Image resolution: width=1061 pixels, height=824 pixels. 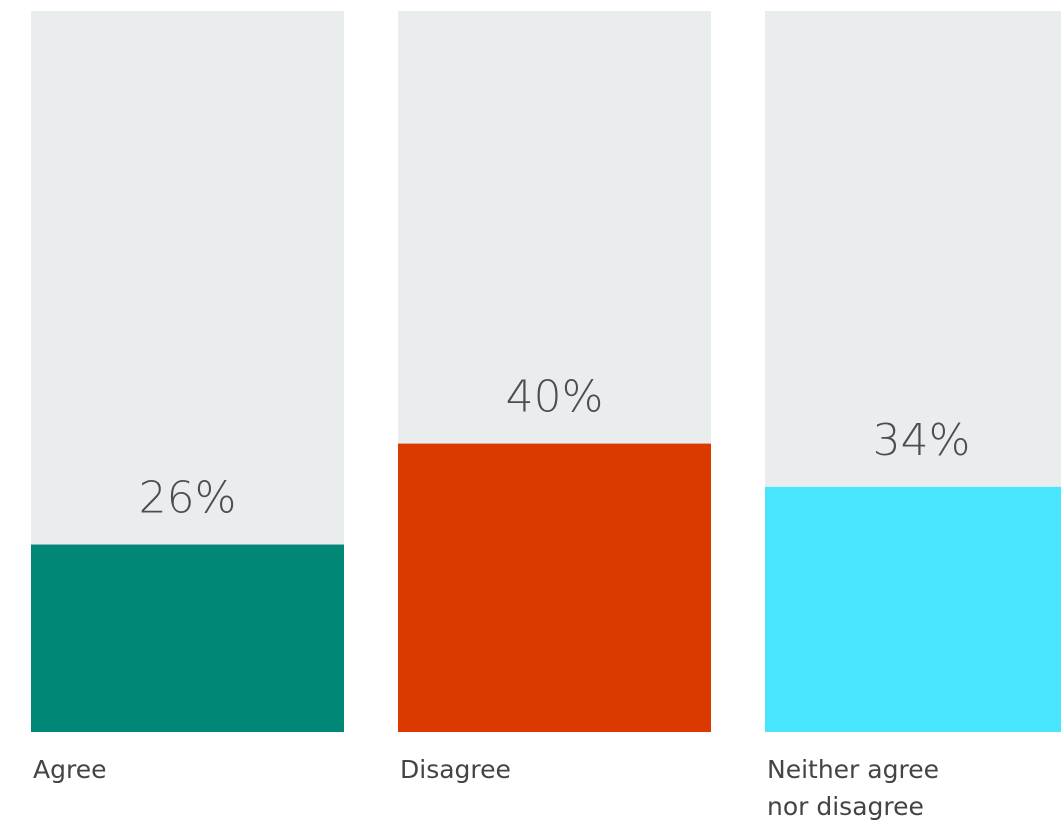 I want to click on category-label-1: Agree, so click(x=69, y=769).